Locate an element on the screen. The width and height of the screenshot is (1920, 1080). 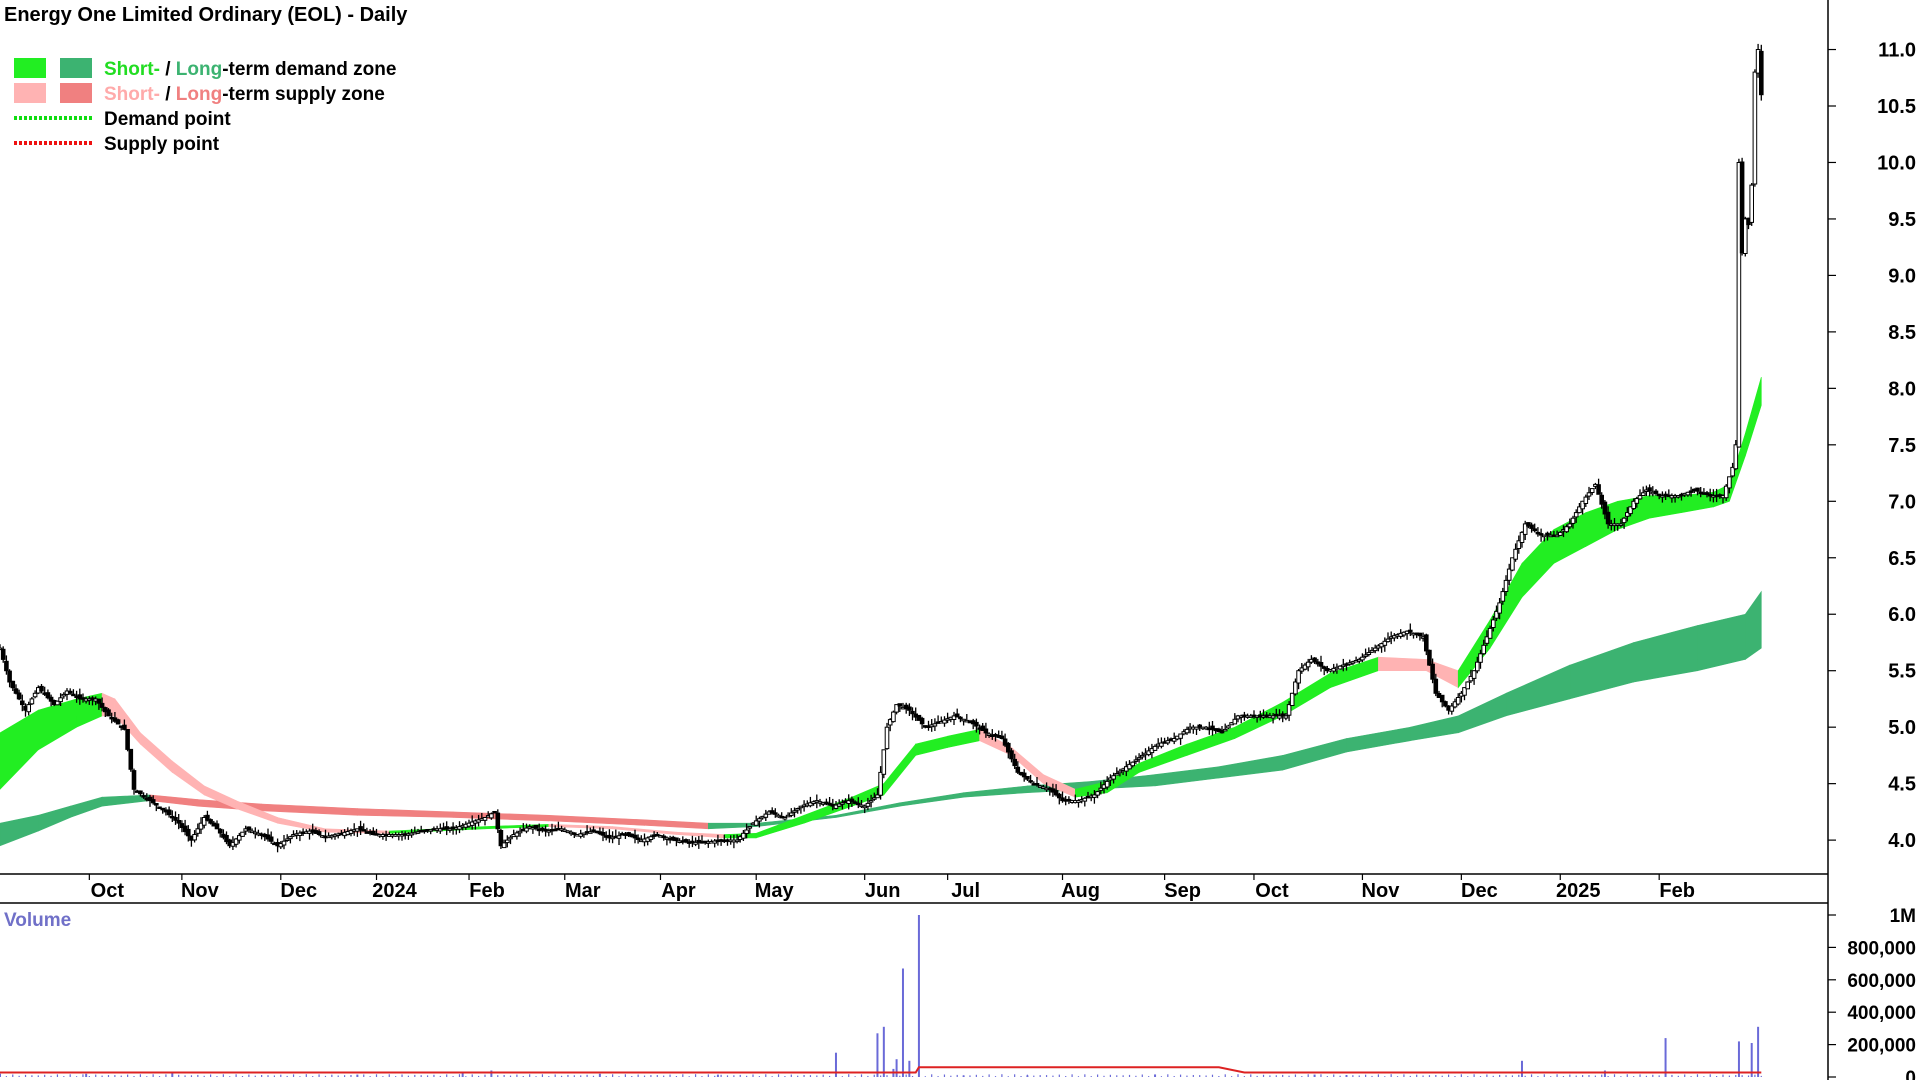
legend-label: Short- / Long-term supply zone is located at coordinates (244, 94).